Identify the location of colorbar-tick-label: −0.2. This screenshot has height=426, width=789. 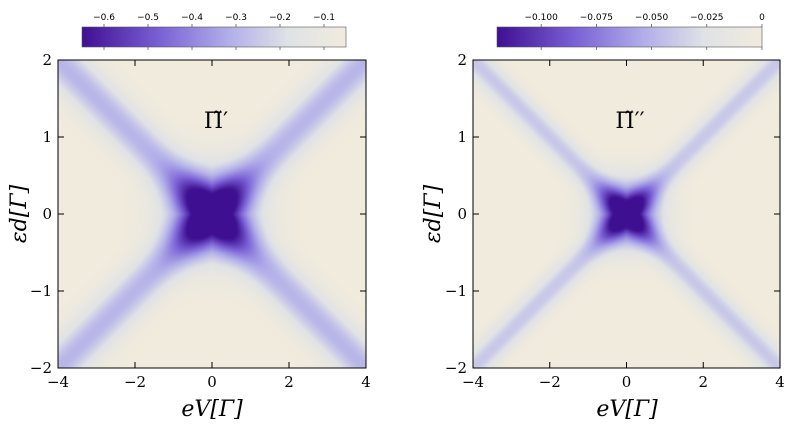
(280, 18).